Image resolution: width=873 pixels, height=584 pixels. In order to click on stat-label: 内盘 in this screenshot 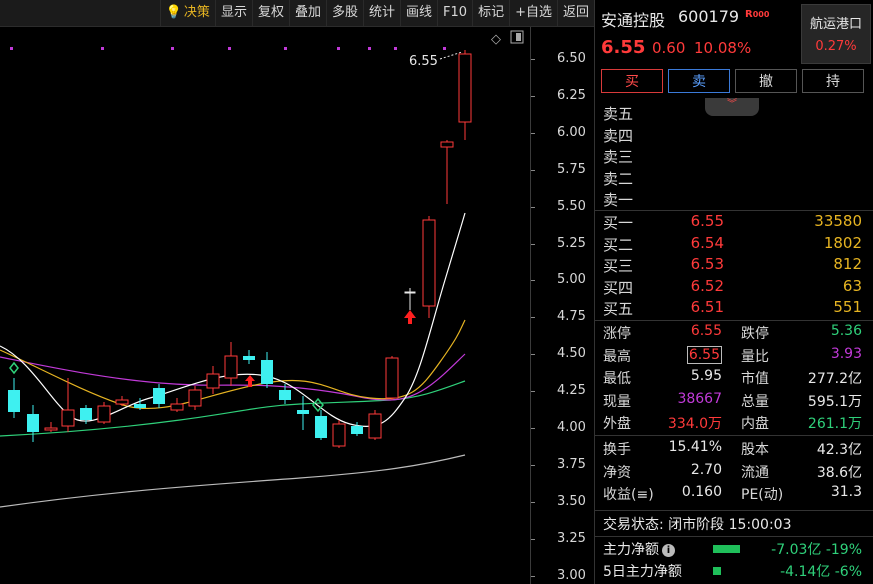, I will do `click(755, 424)`.